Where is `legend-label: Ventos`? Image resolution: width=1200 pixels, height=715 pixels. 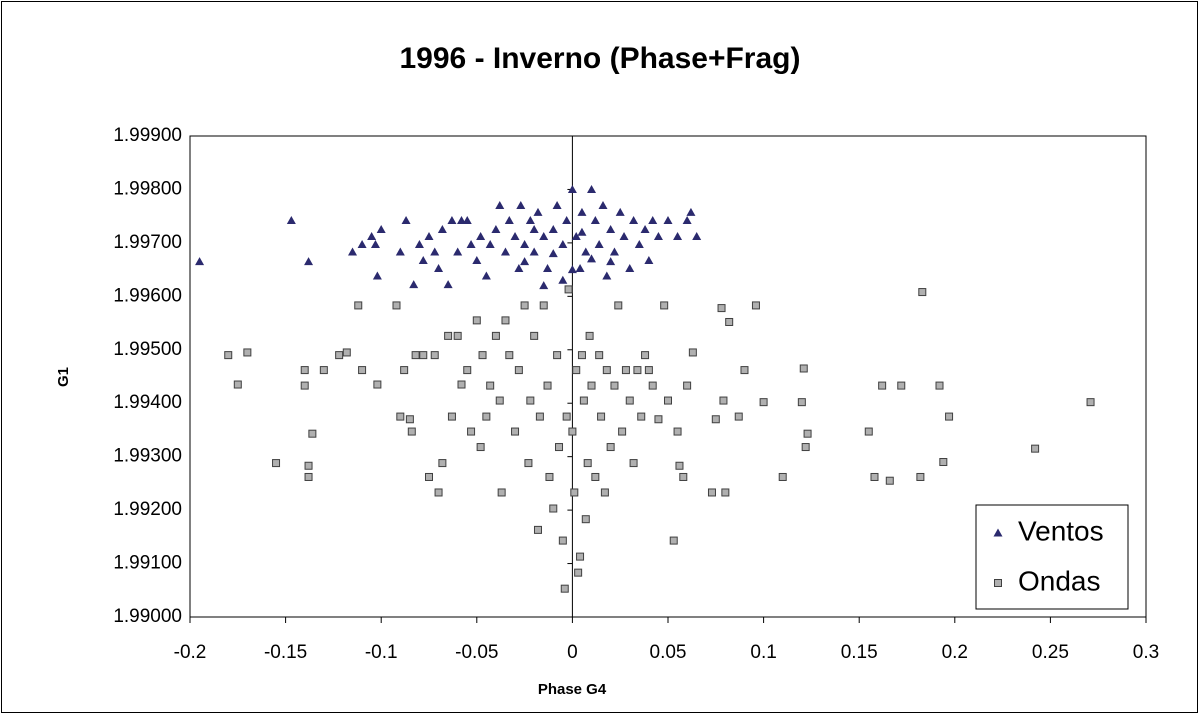
legend-label: Ventos is located at coordinates (1061, 530).